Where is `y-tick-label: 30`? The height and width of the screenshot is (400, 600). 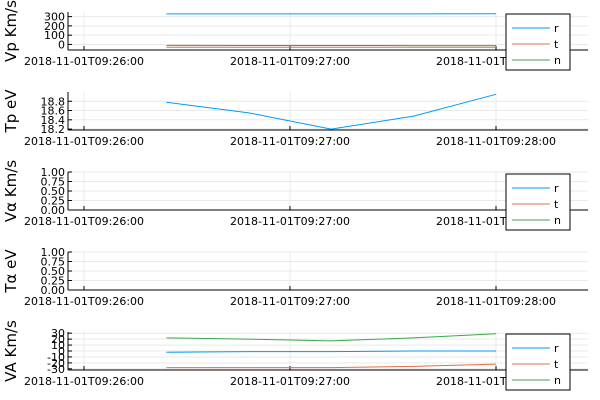
y-tick-label: 30 is located at coordinates (58, 333).